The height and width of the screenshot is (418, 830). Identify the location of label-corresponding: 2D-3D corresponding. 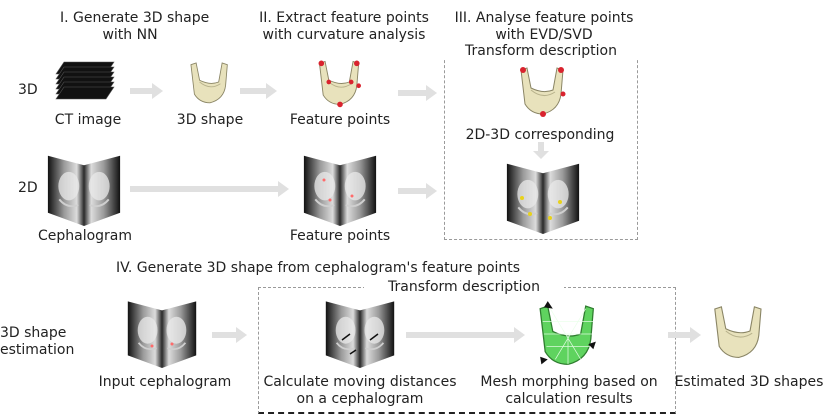
(540, 135).